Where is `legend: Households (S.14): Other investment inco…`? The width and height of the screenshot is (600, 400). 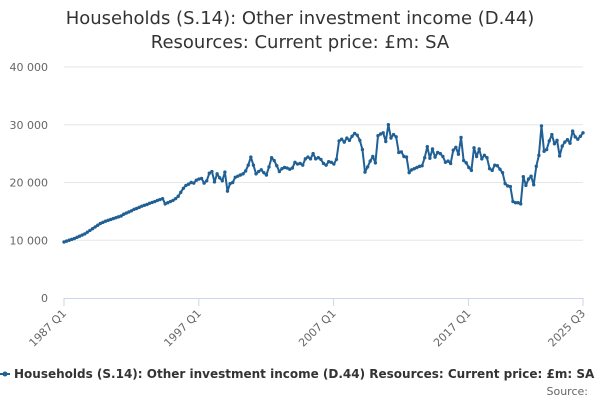
legend: Households (S.14): Other investment inco… is located at coordinates (297, 374).